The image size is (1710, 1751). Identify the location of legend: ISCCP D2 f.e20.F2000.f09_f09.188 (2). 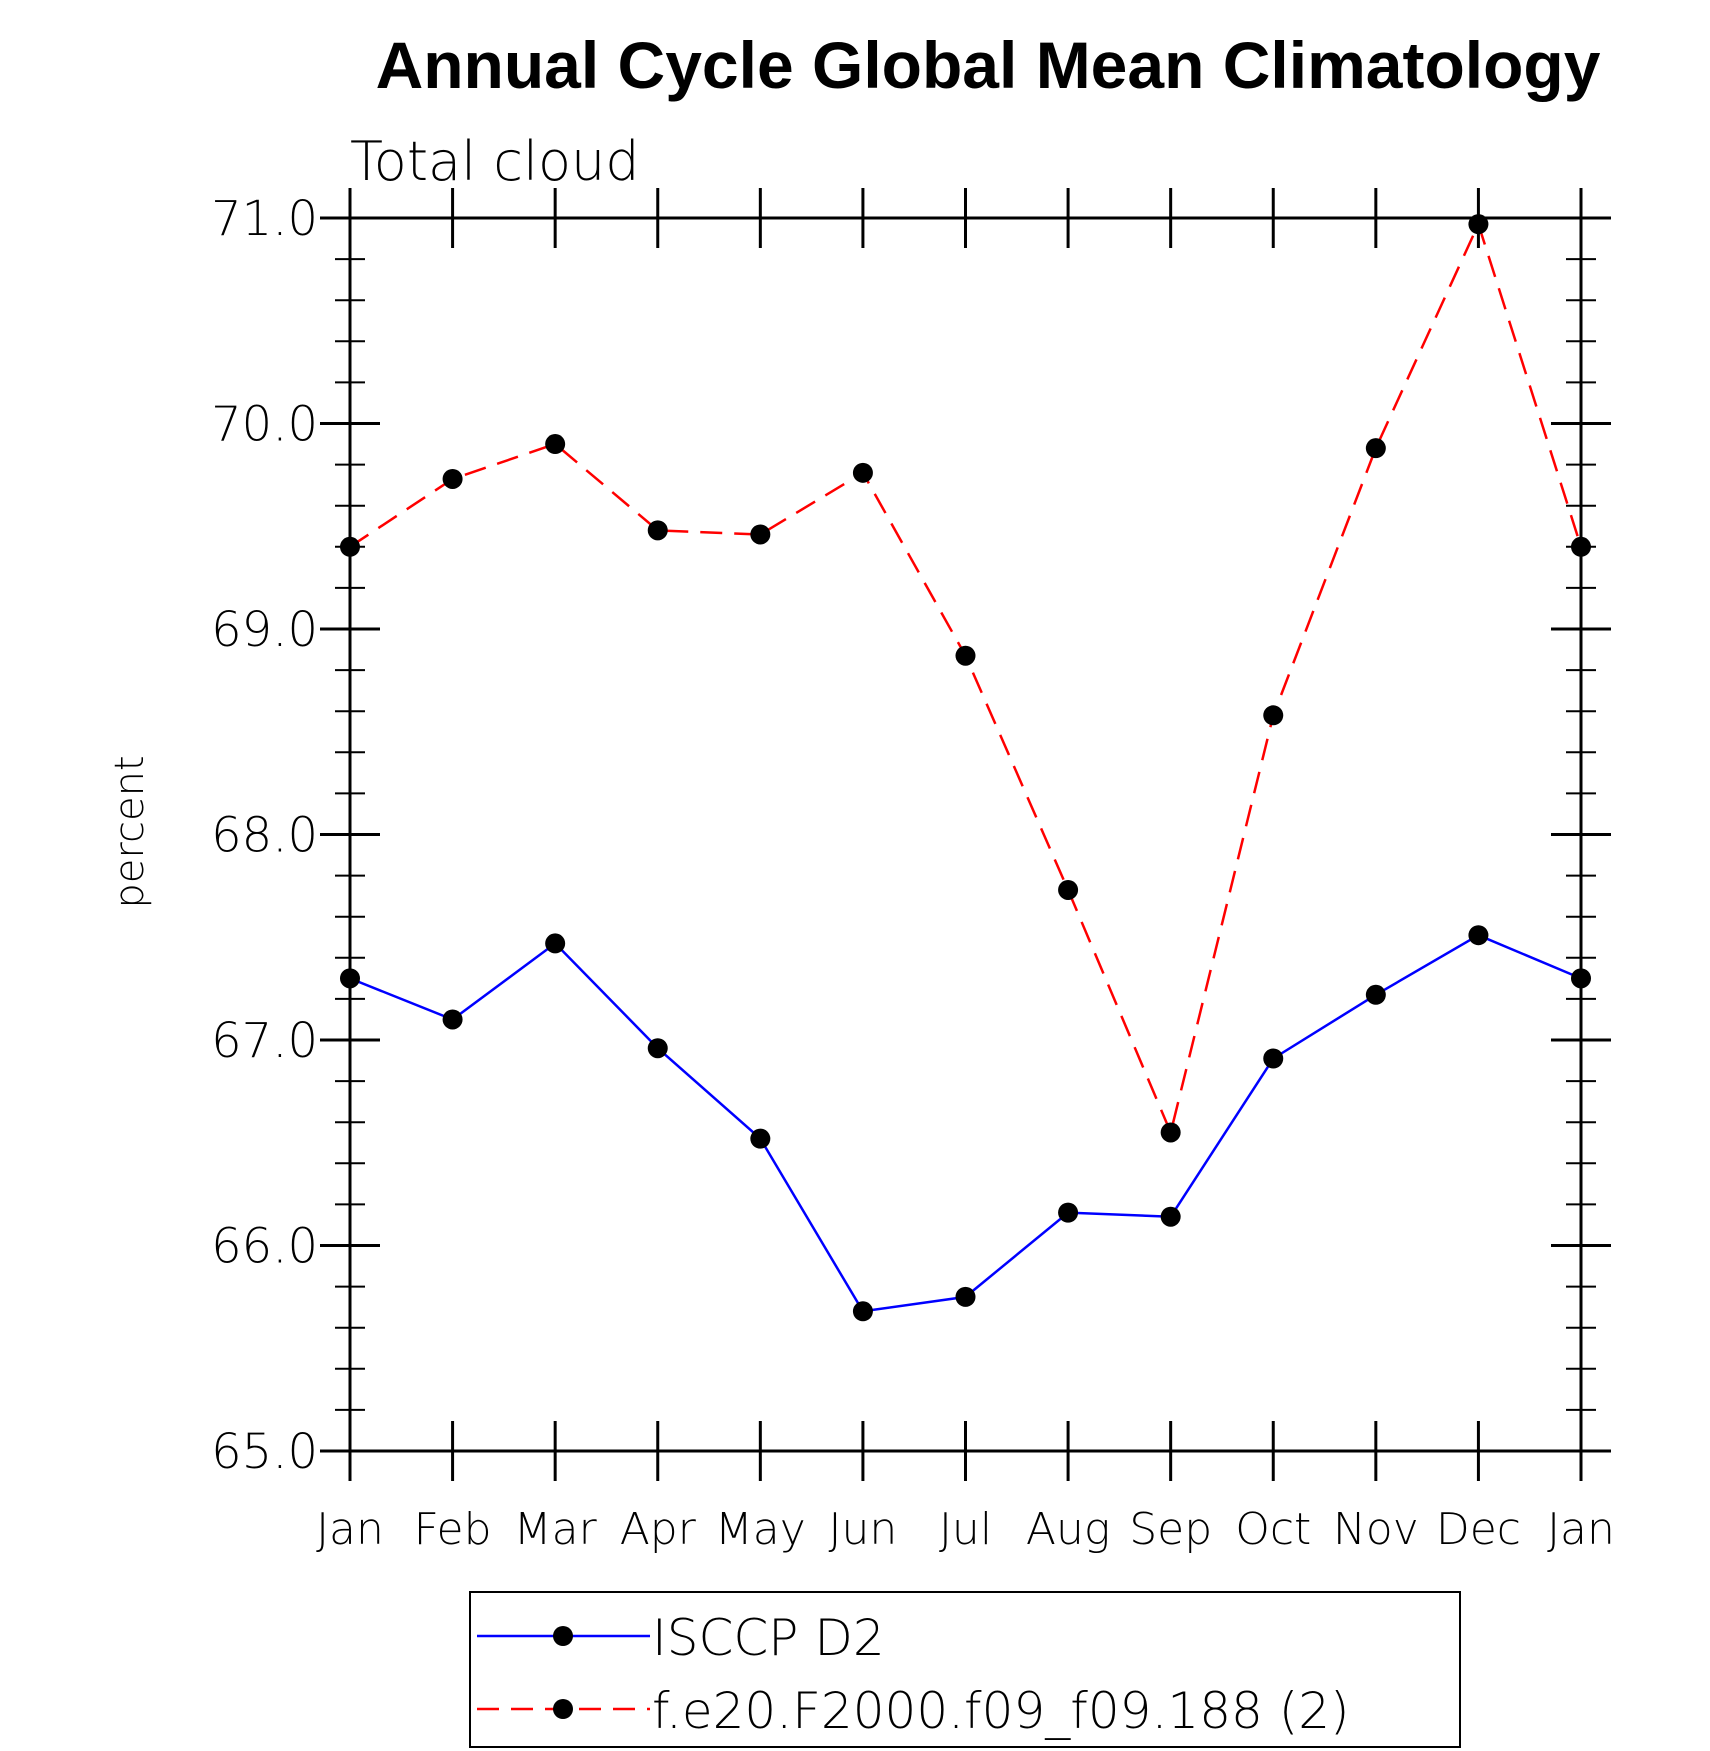
(965, 1669).